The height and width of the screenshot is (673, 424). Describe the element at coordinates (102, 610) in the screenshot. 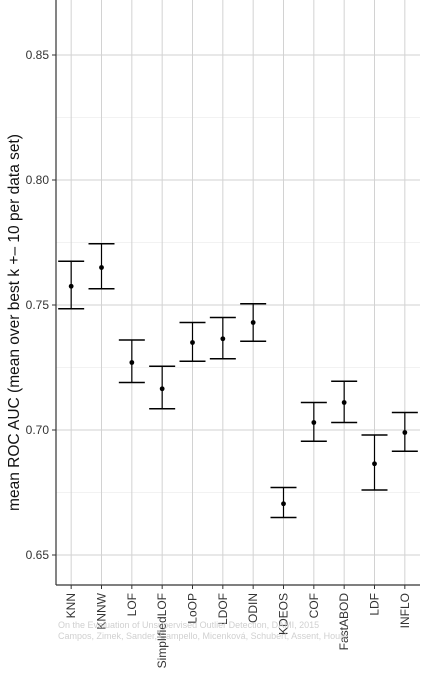

I see `x-tick-label: KNNW` at that location.